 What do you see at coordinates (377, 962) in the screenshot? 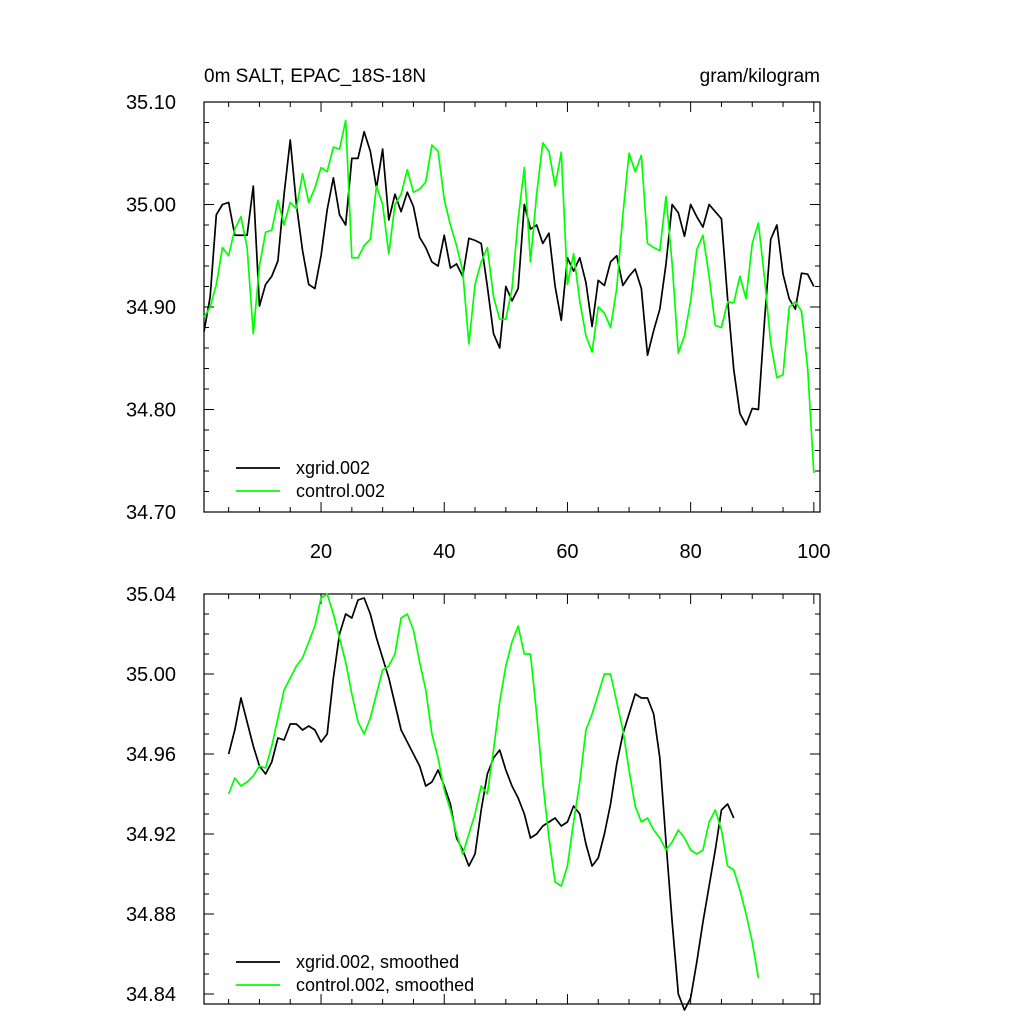
I see `legend-label: xgrid.002, smoothed` at bounding box center [377, 962].